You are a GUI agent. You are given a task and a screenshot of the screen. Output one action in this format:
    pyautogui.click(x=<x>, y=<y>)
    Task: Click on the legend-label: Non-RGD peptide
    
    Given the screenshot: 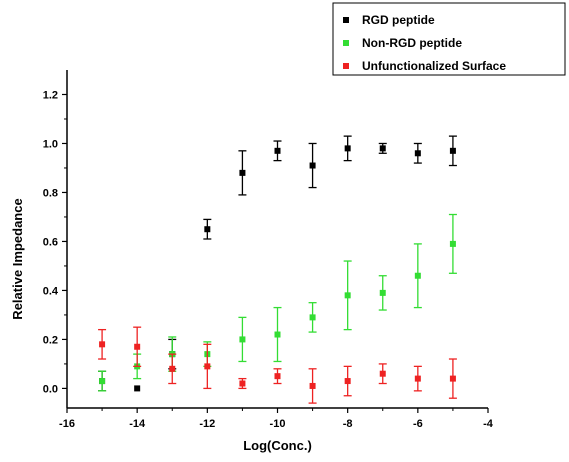 What is the action you would take?
    pyautogui.click(x=412, y=43)
    